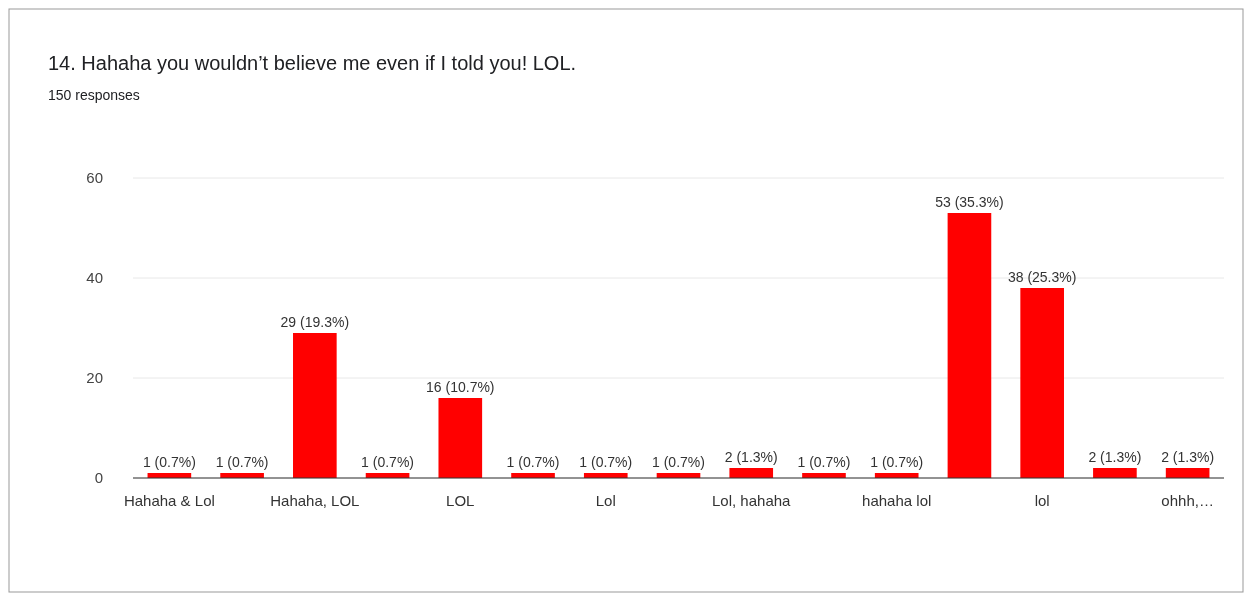 Image resolution: width=1254 pixels, height=601 pixels. I want to click on x-tick-label: Lol, hahaha, so click(752, 500).